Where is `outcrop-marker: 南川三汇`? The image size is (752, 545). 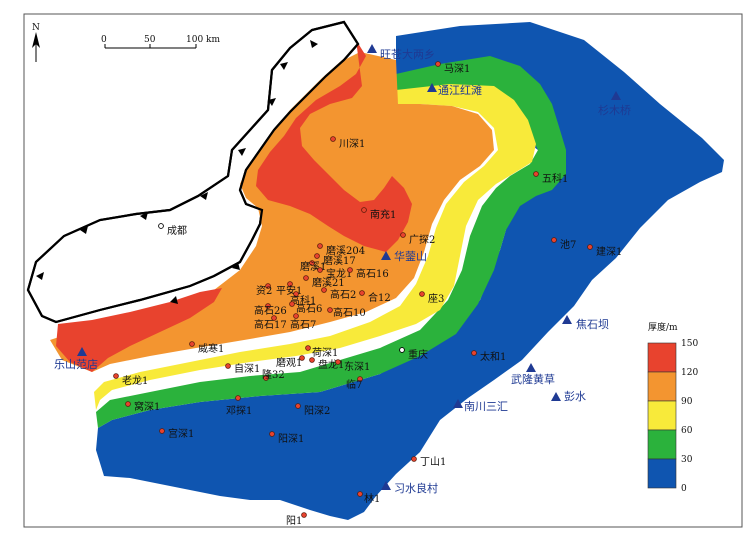 outcrop-marker: 南川三汇 is located at coordinates (480, 406).